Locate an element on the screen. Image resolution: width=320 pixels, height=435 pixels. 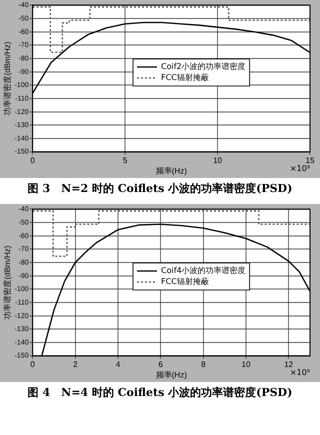
x-tick-label: 2 is located at coordinates (75, 364).